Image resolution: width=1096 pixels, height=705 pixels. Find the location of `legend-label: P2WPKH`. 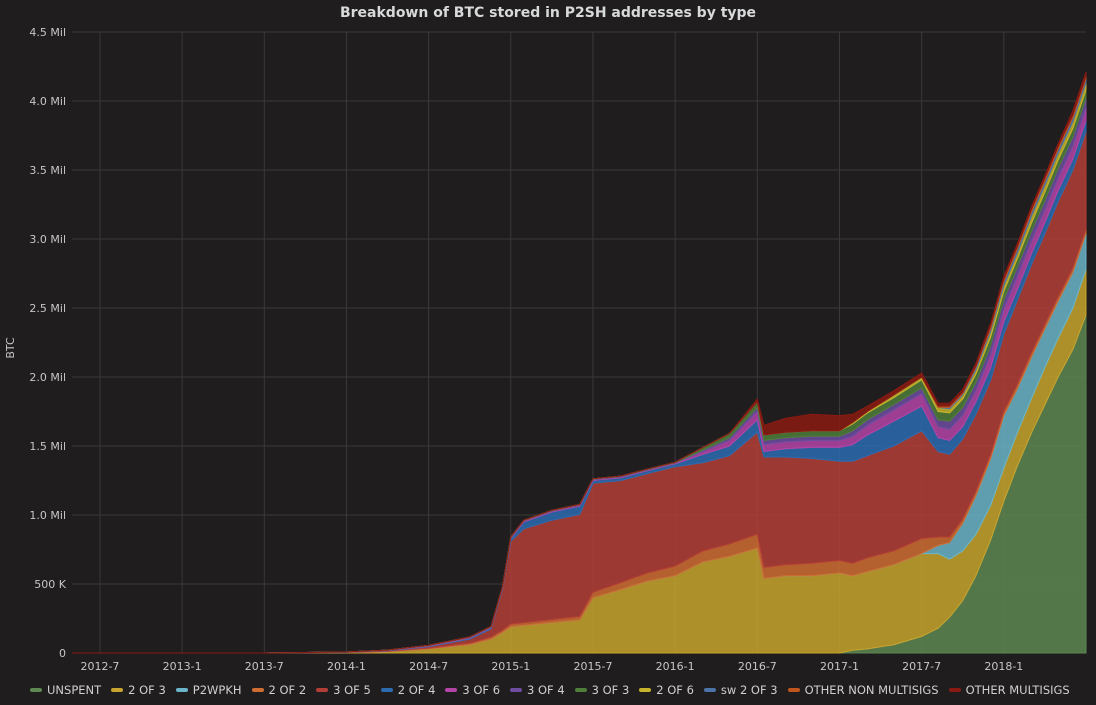

legend-label: P2WPKH is located at coordinates (217, 690).